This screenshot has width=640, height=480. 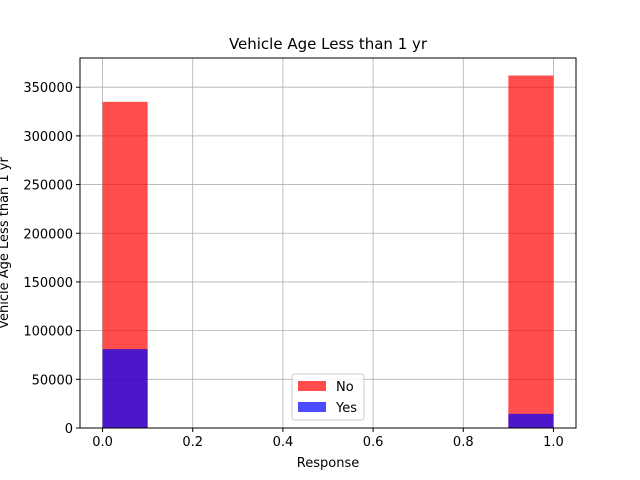 What do you see at coordinates (192, 442) in the screenshot?
I see `x-tick-label: 0.2` at bounding box center [192, 442].